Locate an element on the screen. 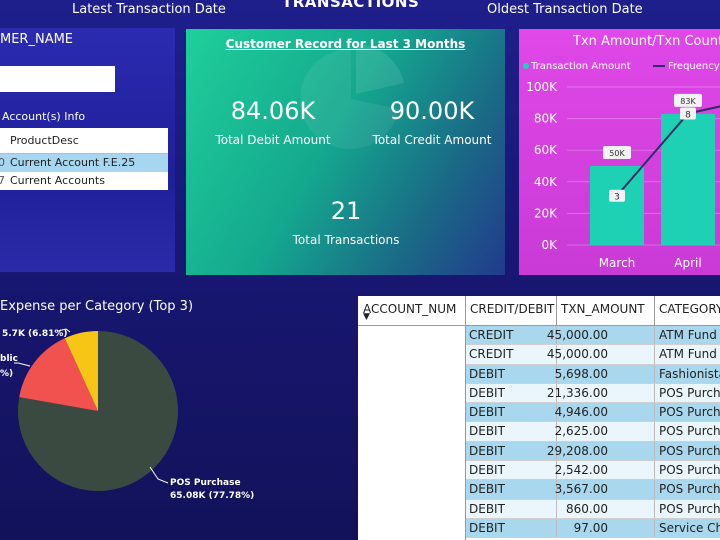 This screenshot has height=540, width=720. y-tick-label: 20K is located at coordinates (546, 213).